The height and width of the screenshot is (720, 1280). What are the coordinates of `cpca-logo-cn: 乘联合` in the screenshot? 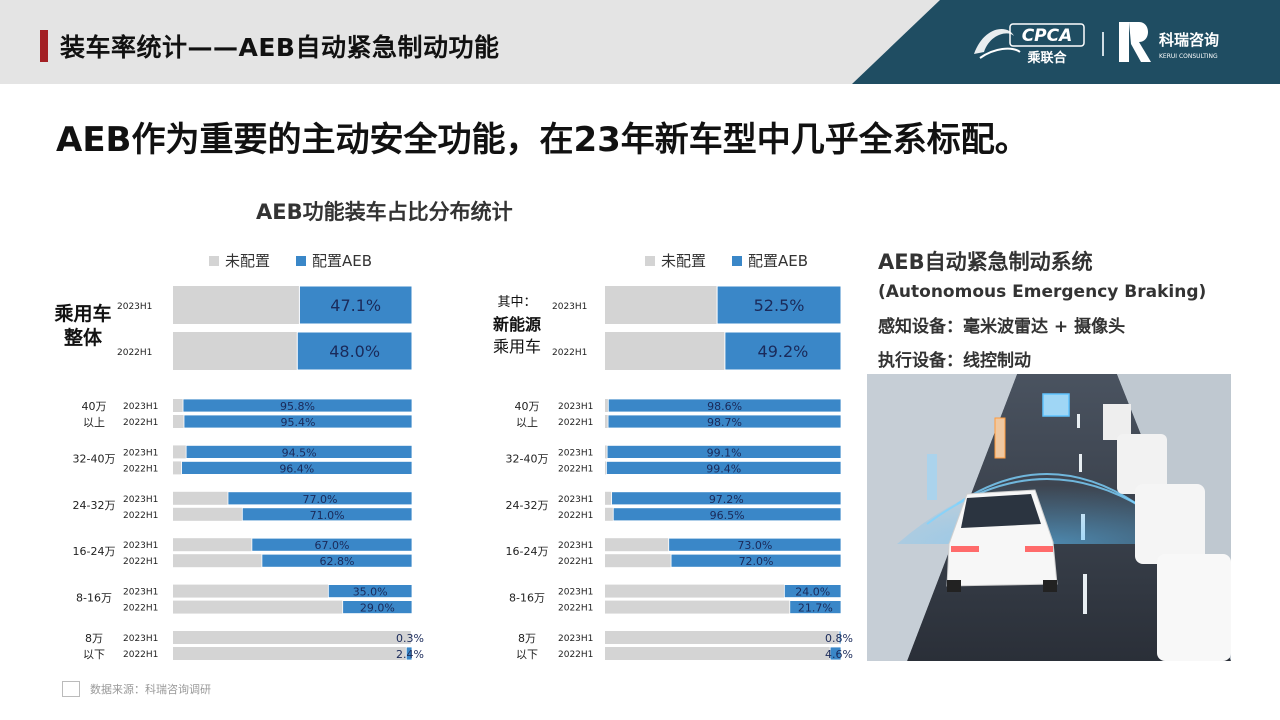 It's located at (1046, 58).